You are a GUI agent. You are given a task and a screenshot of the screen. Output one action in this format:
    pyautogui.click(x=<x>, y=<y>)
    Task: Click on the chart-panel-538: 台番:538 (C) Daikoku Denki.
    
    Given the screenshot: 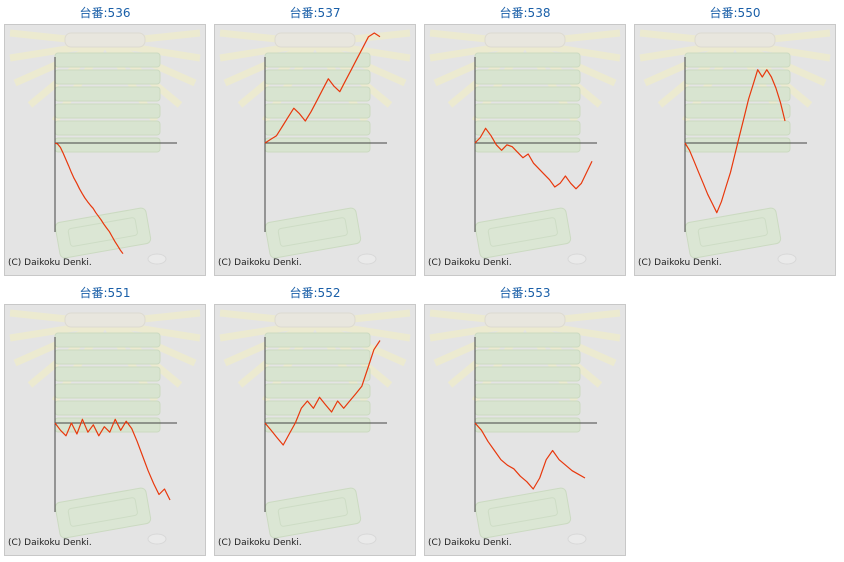 What is the action you would take?
    pyautogui.click(x=525, y=140)
    